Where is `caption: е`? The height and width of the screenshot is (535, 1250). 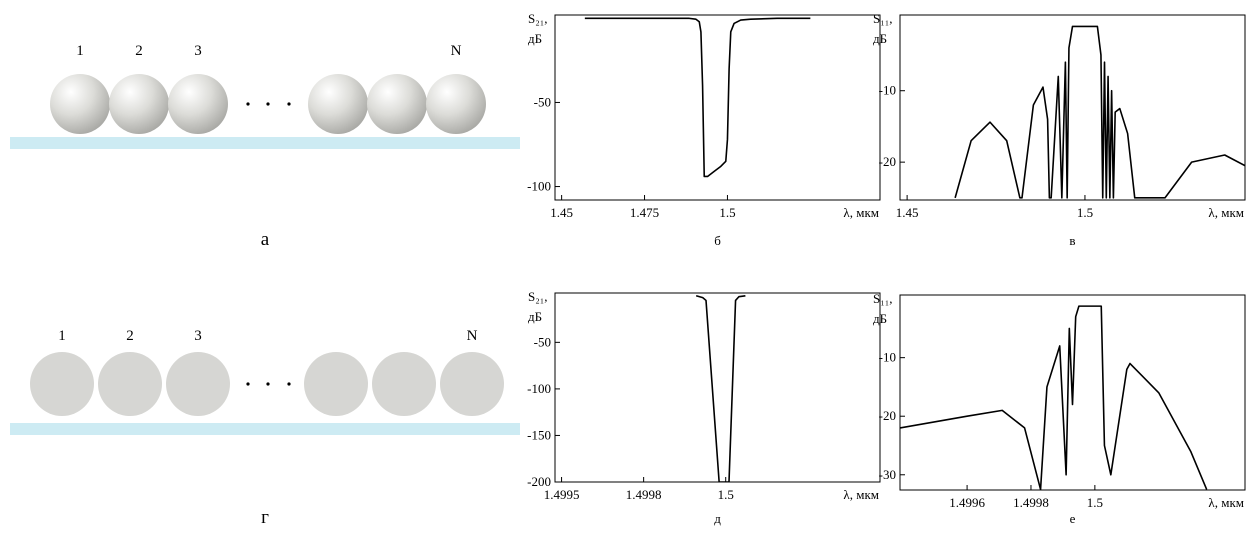 caption: е is located at coordinates (1073, 518).